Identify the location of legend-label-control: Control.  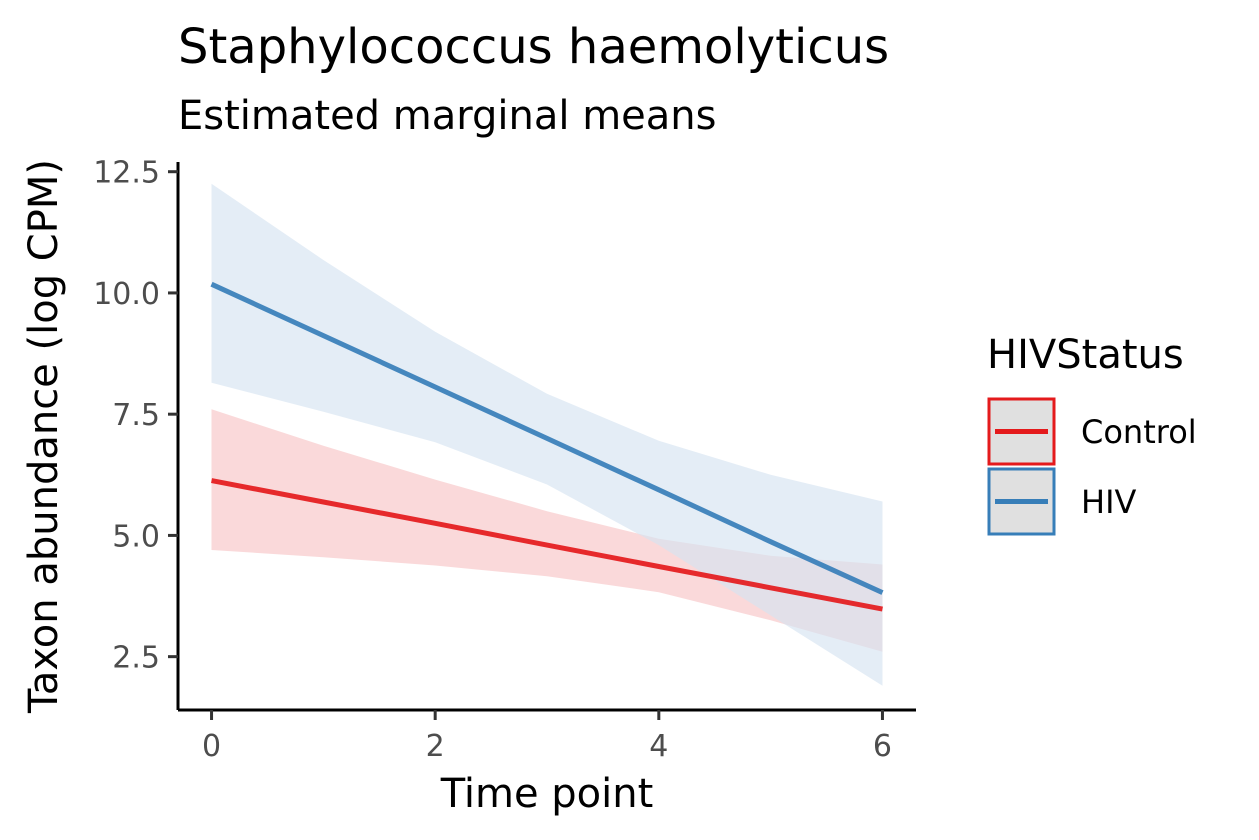
(1139, 432).